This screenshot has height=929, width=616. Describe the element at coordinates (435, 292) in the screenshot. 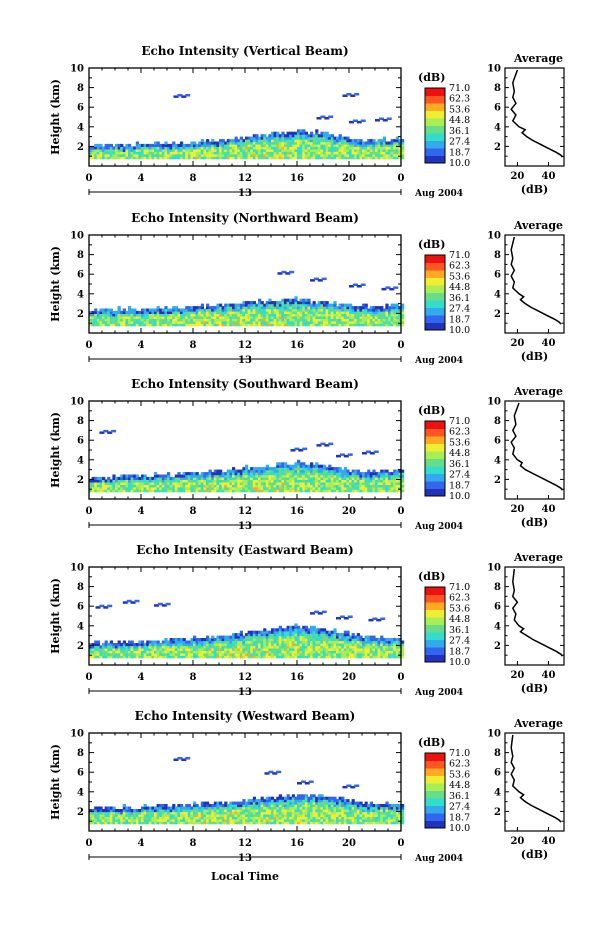

I see `colorbar-frame` at that location.